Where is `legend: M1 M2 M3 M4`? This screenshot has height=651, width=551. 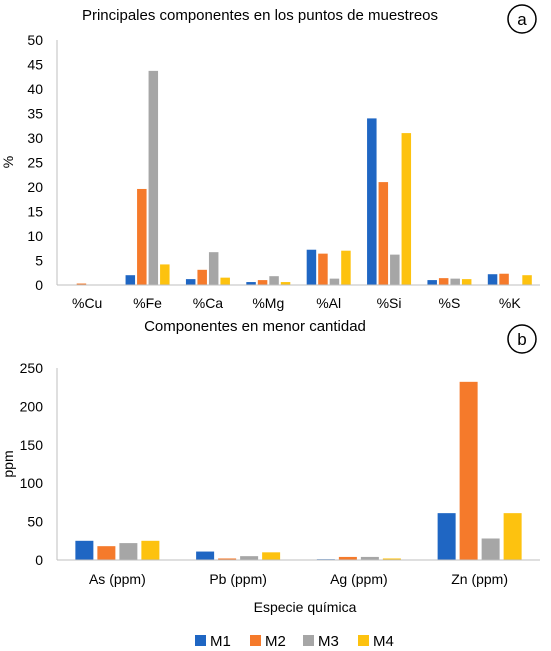
legend: M1 M2 M3 M4 is located at coordinates (294, 641).